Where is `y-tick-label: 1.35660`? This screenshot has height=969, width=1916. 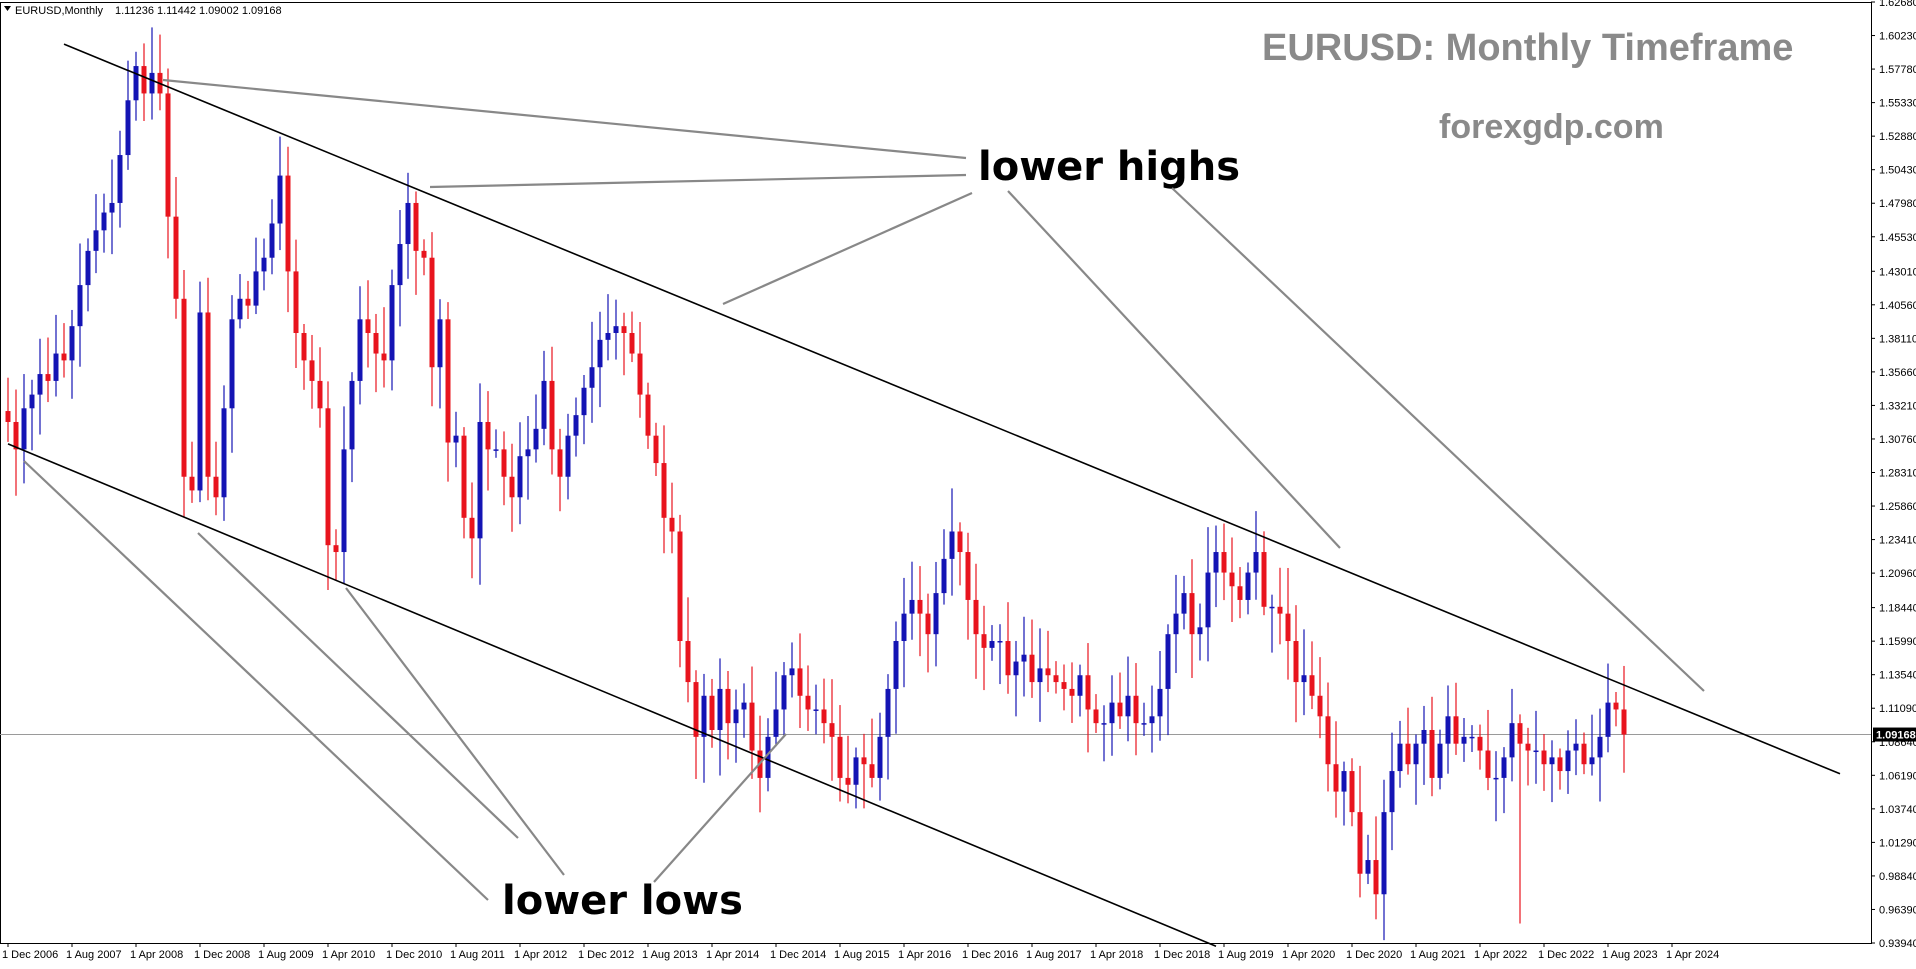 y-tick-label: 1.35660 is located at coordinates (1897, 373).